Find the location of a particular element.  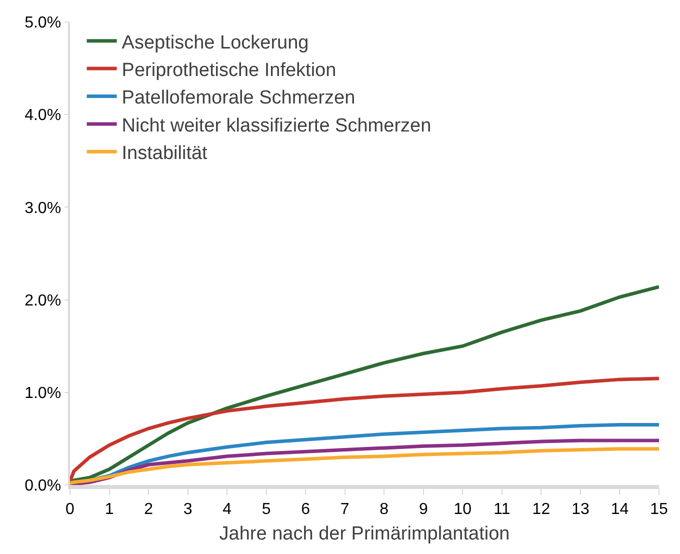

x-tick-label: 13 is located at coordinates (581, 509).